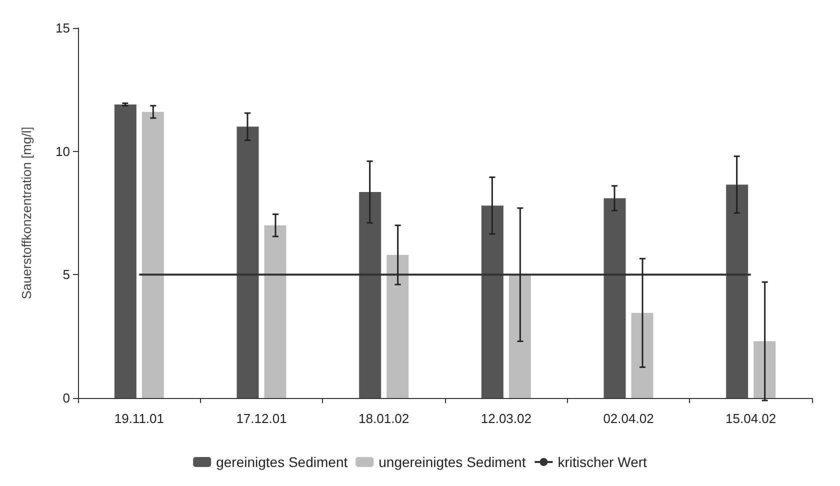 The width and height of the screenshot is (840, 486). Describe the element at coordinates (261, 418) in the screenshot. I see `x-tick-label: 17.12.01` at that location.